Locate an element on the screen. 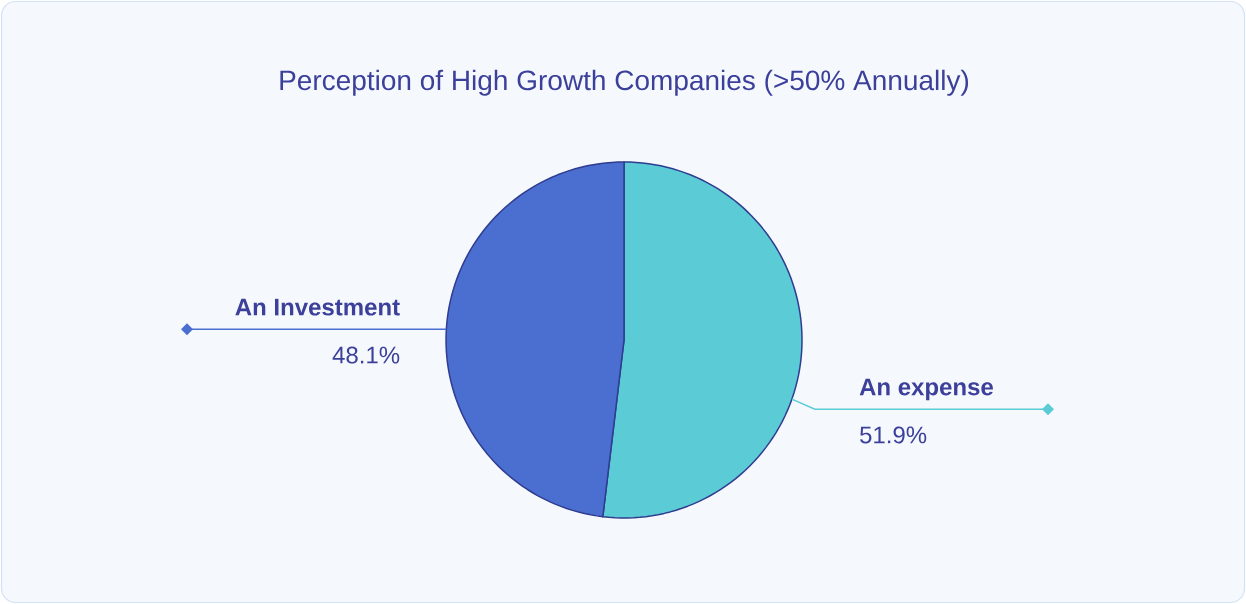 This screenshot has height=604, width=1246. chart-title: Perception of High Growth Companies (>50% Annually) is located at coordinates (624, 82).